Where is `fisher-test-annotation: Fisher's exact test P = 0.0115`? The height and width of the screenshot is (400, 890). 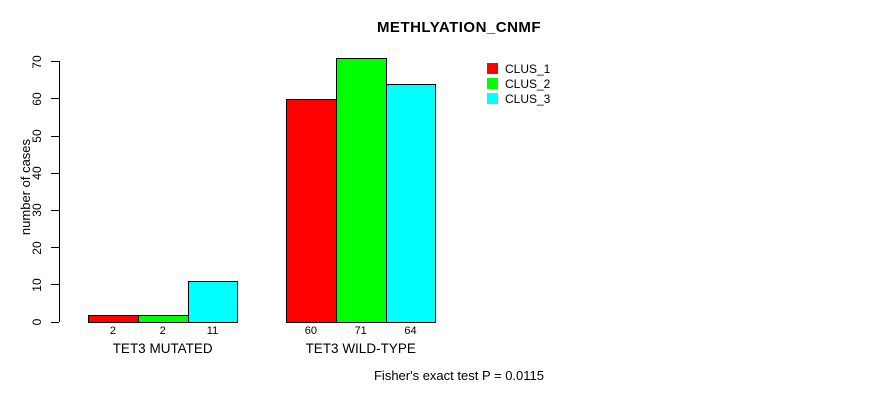 fisher-test-annotation: Fisher's exact test P = 0.0115 is located at coordinates (458, 375).